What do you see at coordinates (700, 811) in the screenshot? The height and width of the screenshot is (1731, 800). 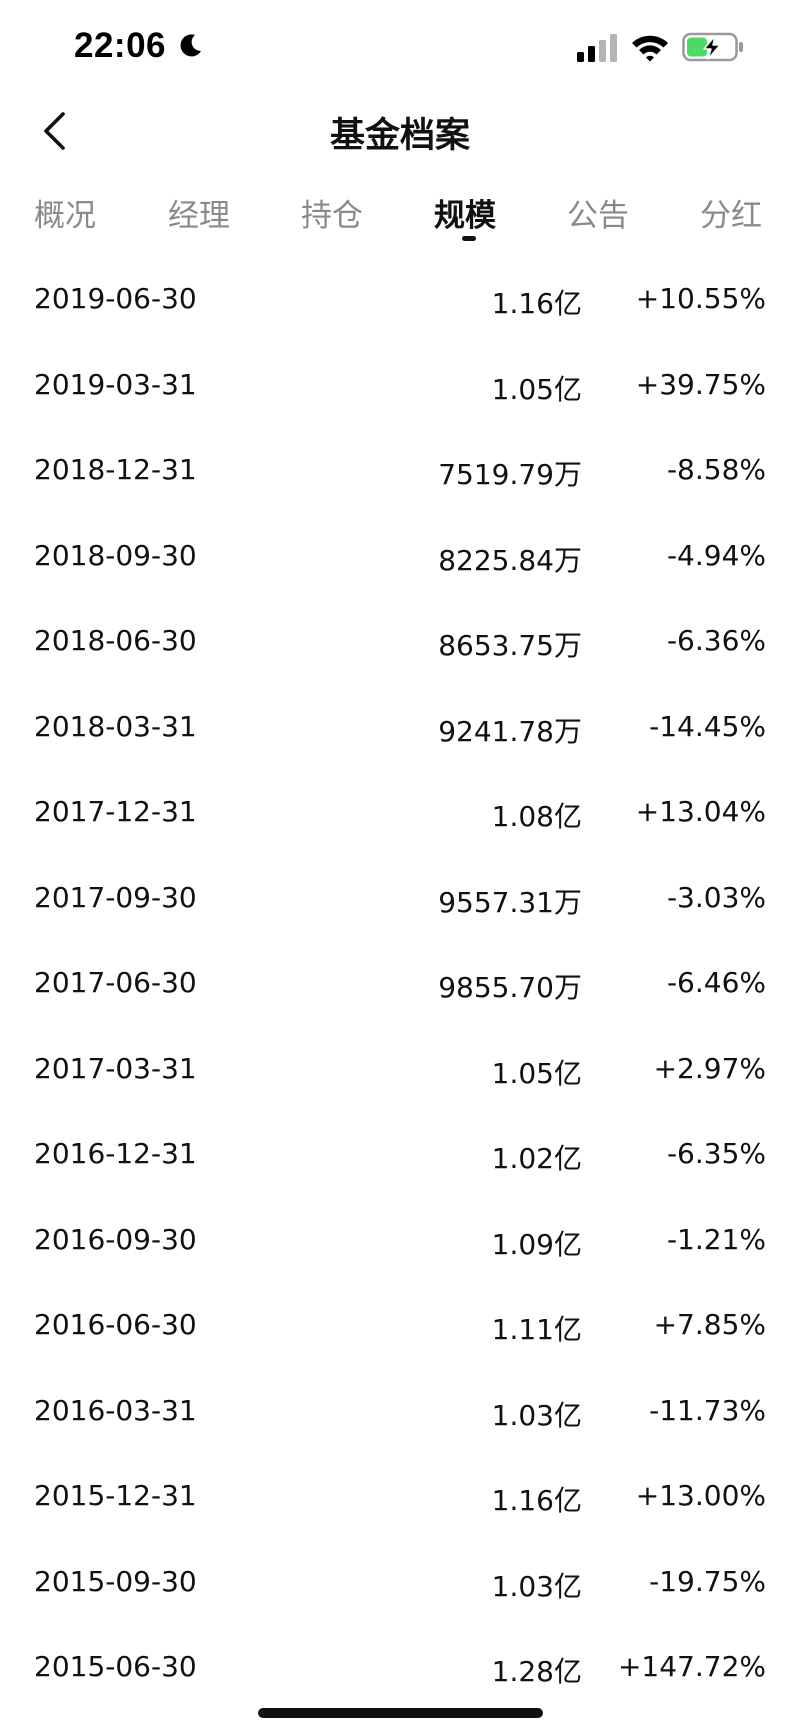 I see `row-change: +13.04%` at bounding box center [700, 811].